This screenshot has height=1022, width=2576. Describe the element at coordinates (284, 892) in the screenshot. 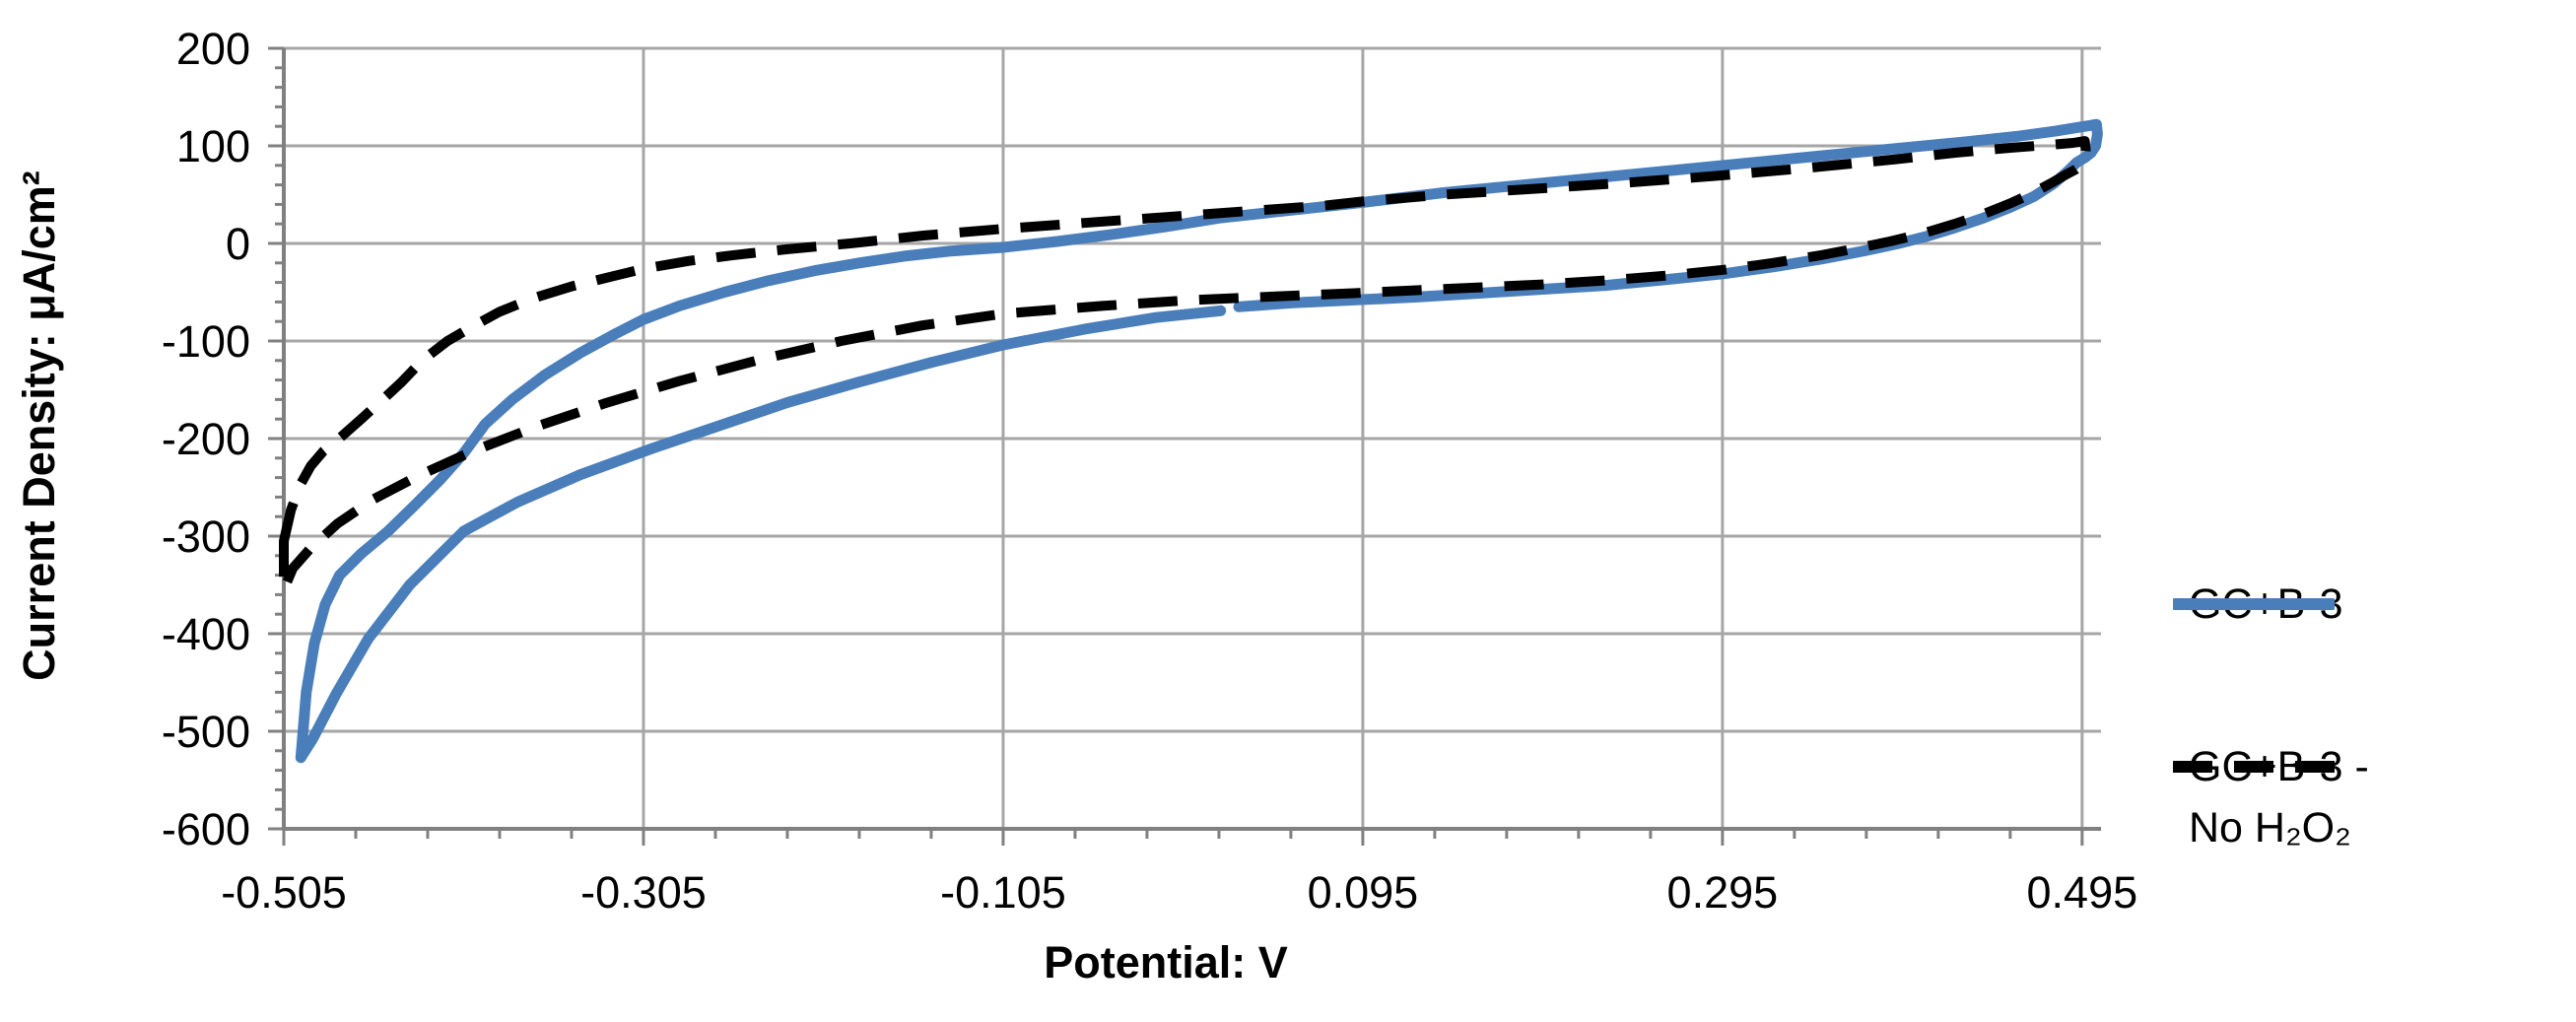

I see `x-tick-label: -0.505` at that location.